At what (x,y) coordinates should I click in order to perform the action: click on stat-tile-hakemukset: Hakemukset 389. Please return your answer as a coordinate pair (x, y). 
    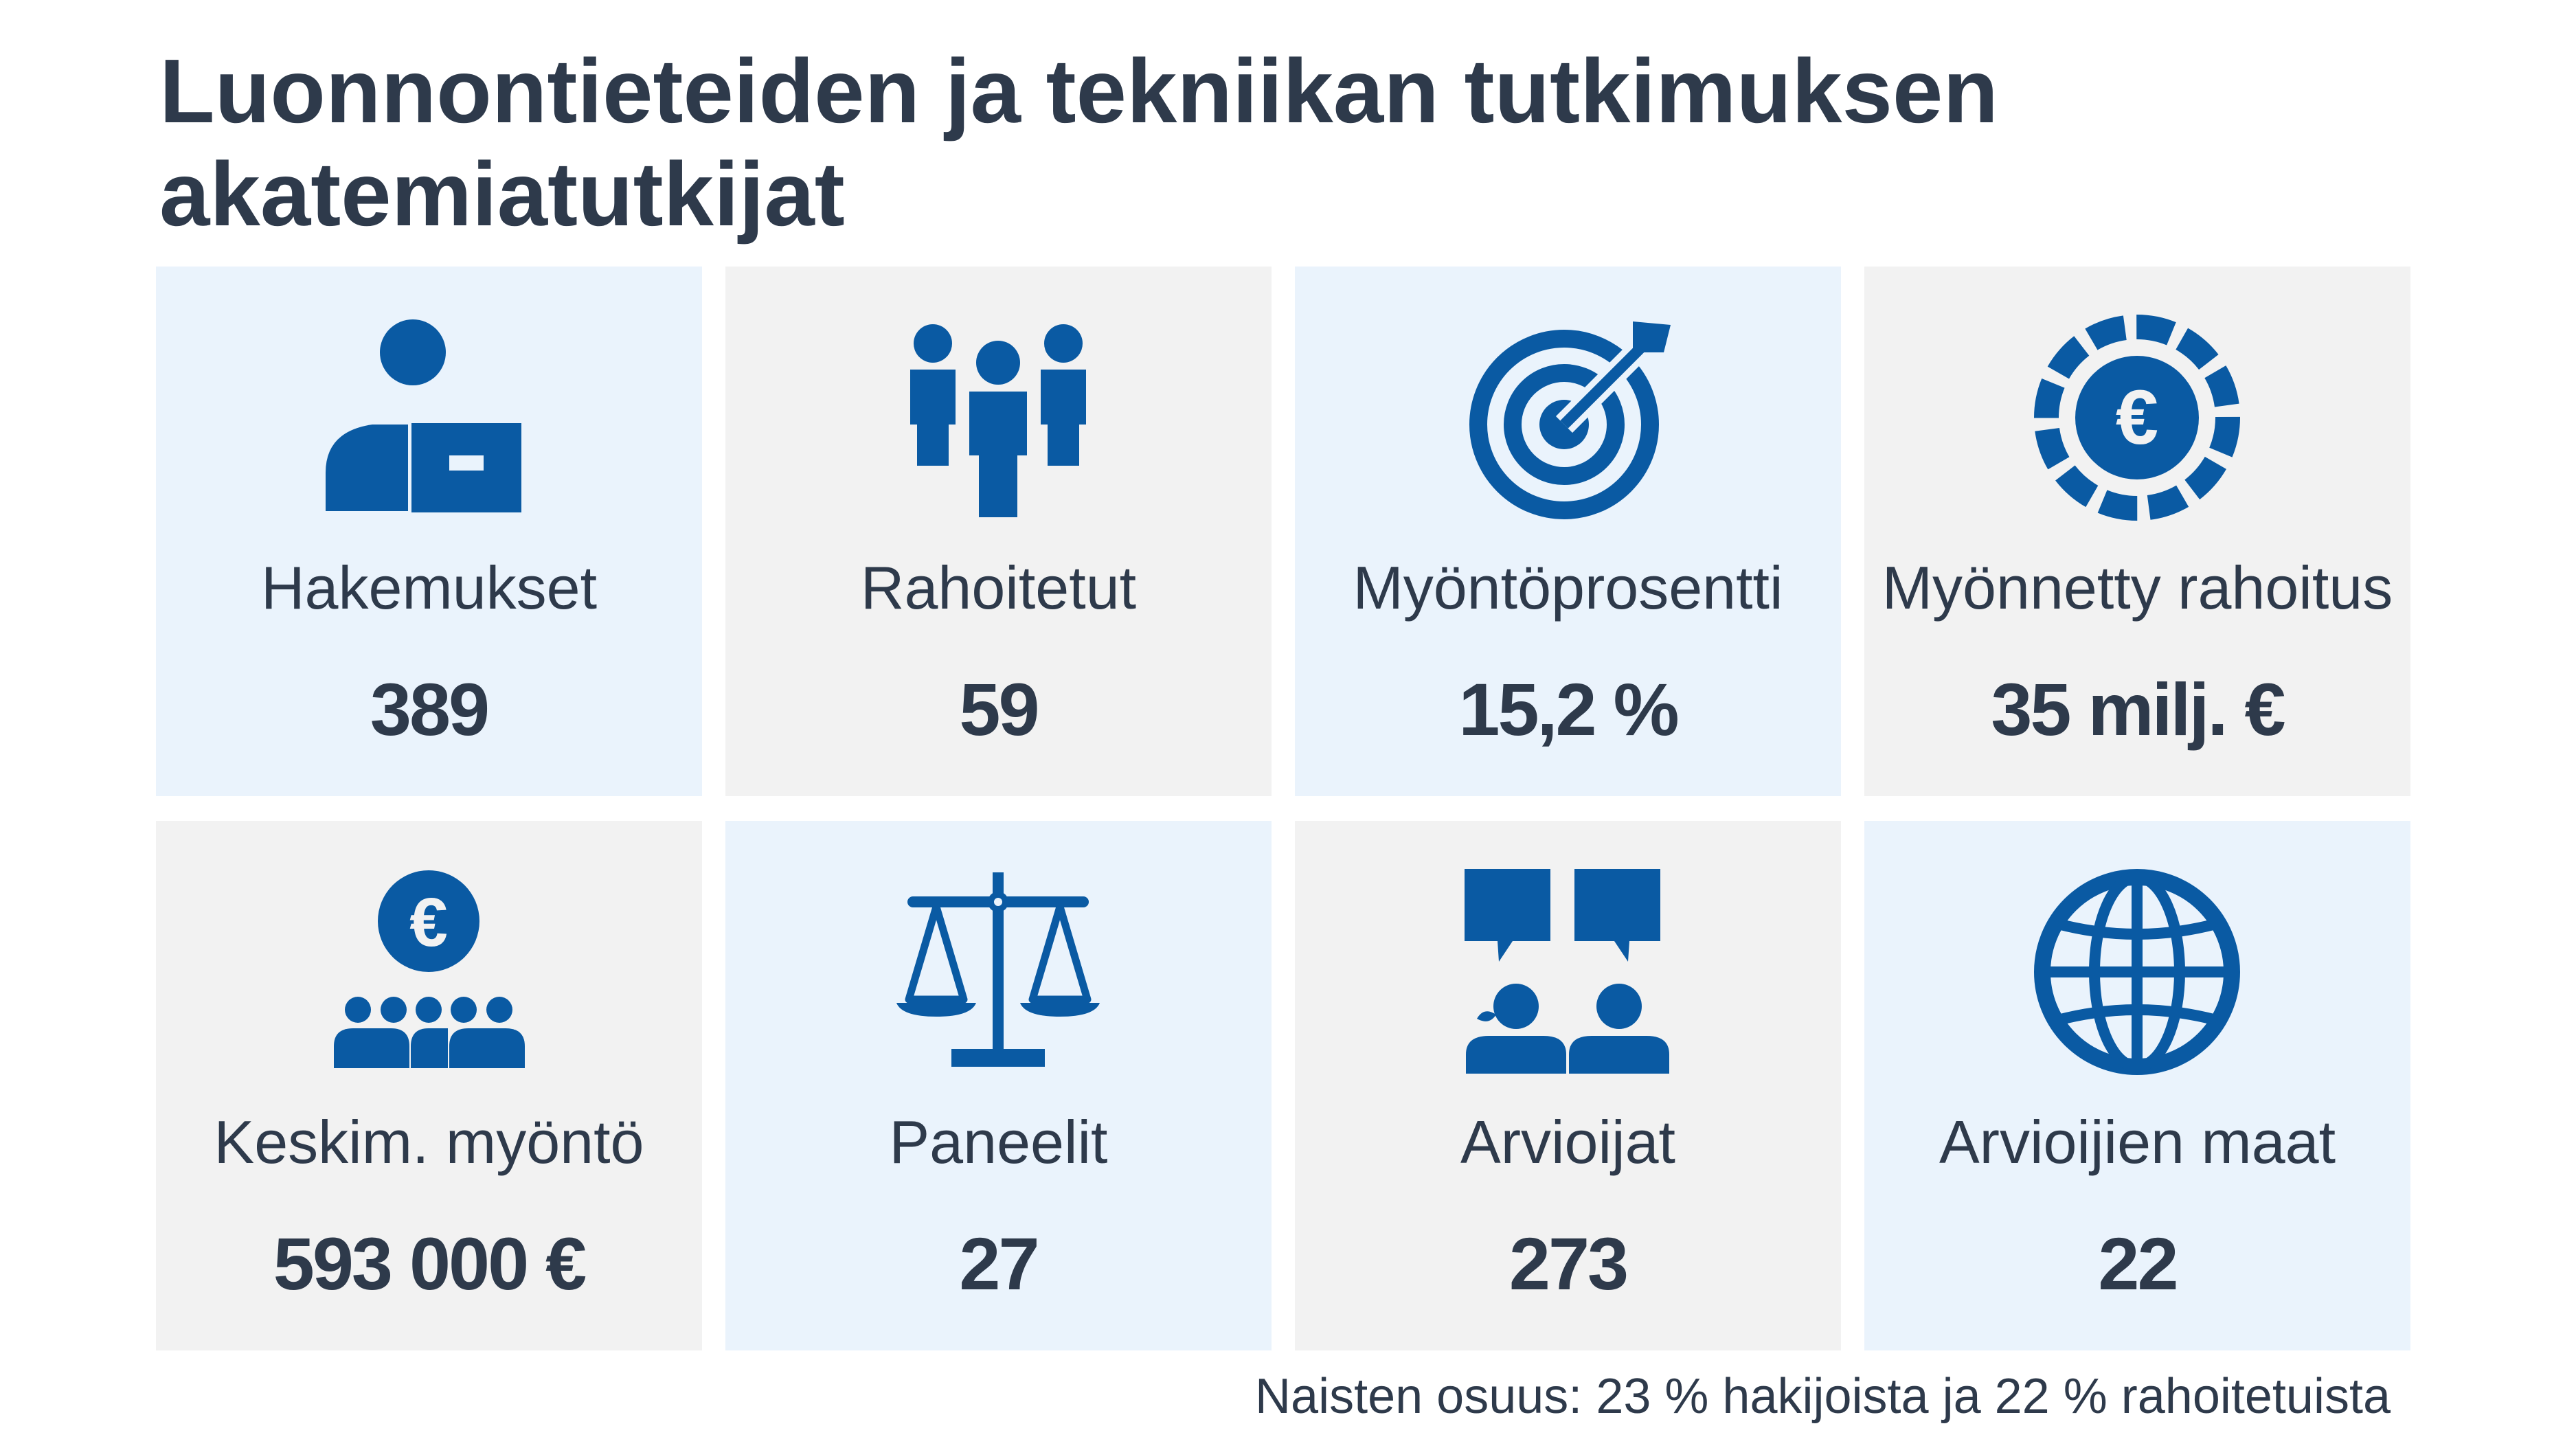
    Looking at the image, I should click on (429, 531).